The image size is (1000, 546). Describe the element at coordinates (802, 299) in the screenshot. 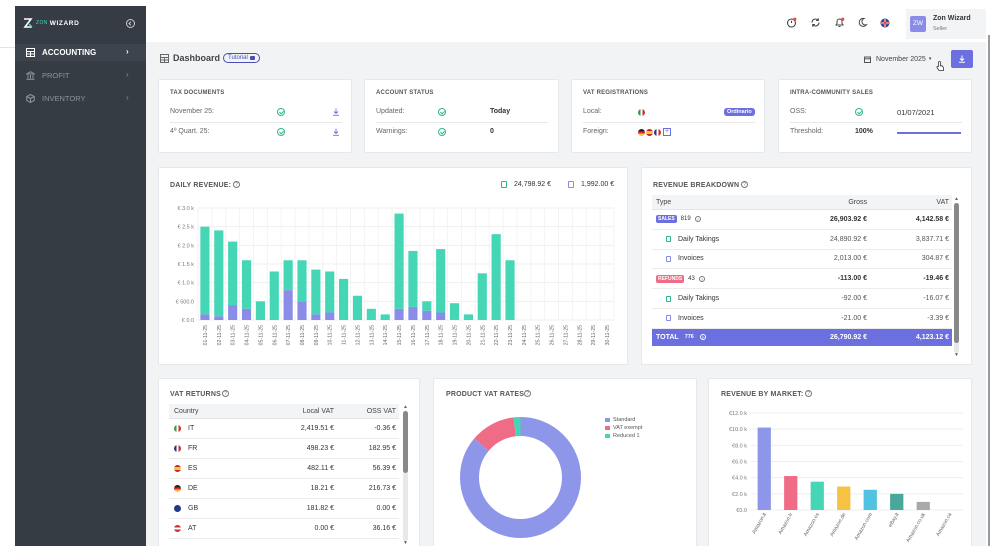

I see `table-row: Daily Takings -92.00 € -16.07 €` at that location.